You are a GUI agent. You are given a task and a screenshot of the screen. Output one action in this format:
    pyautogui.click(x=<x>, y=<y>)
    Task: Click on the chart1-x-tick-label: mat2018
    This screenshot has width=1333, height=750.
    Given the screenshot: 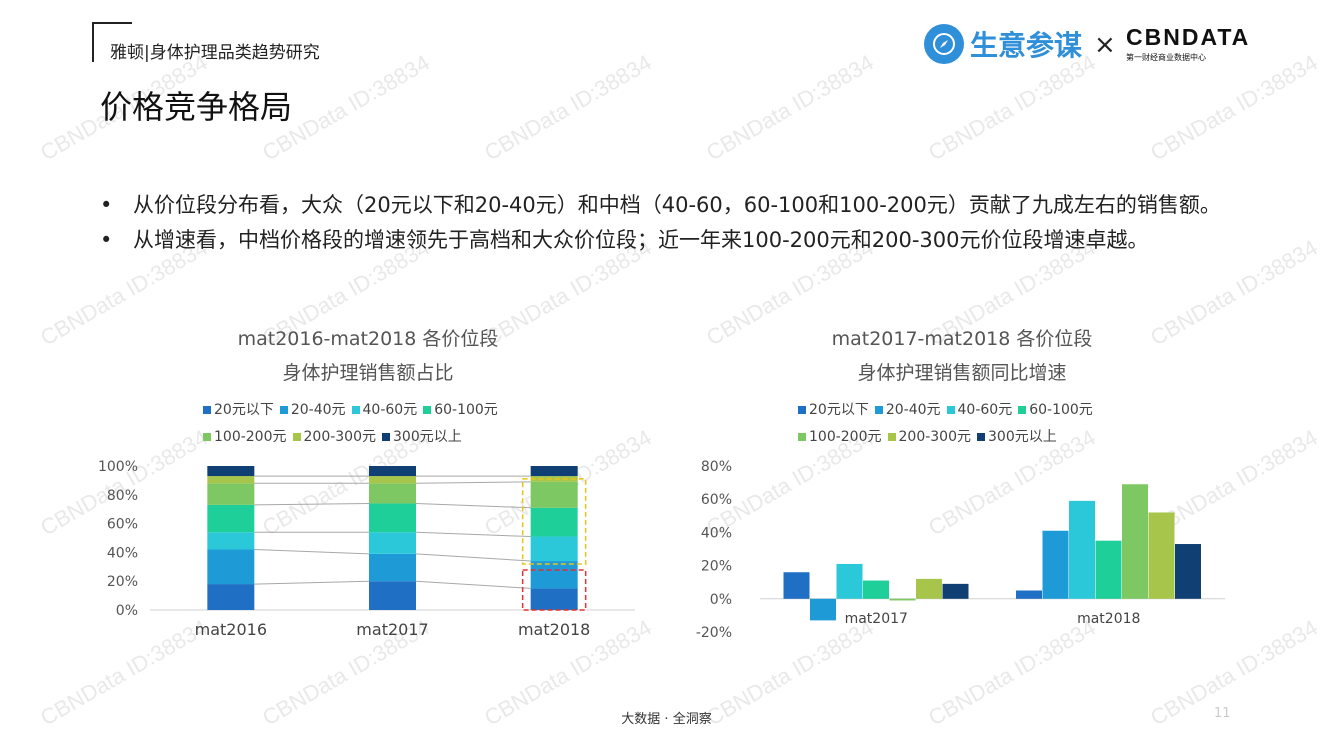 What is the action you would take?
    pyautogui.click(x=554, y=629)
    